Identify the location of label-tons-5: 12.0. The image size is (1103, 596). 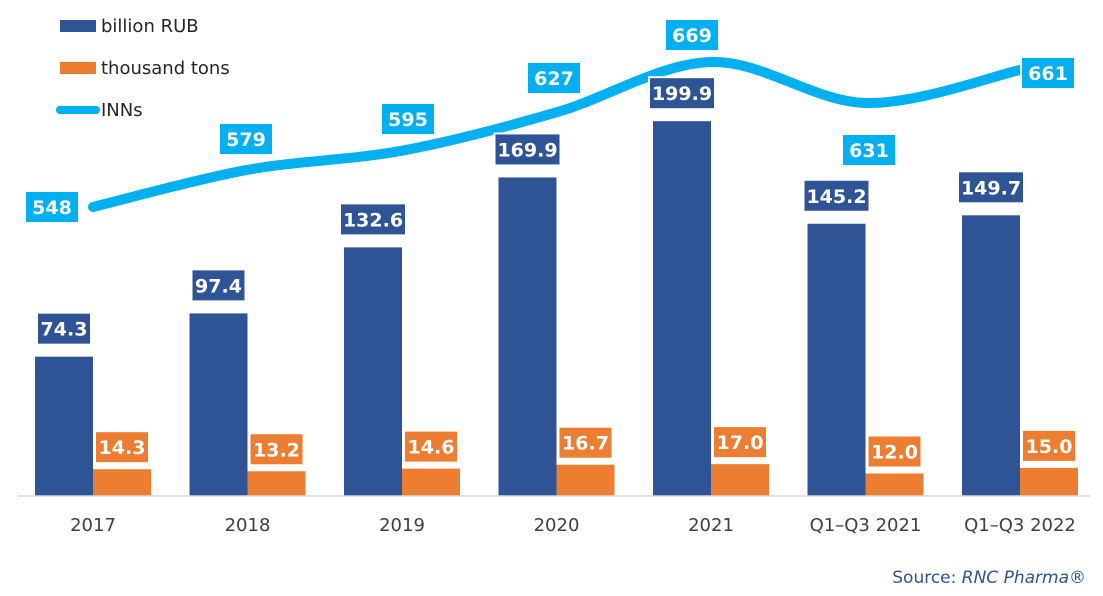
(894, 451).